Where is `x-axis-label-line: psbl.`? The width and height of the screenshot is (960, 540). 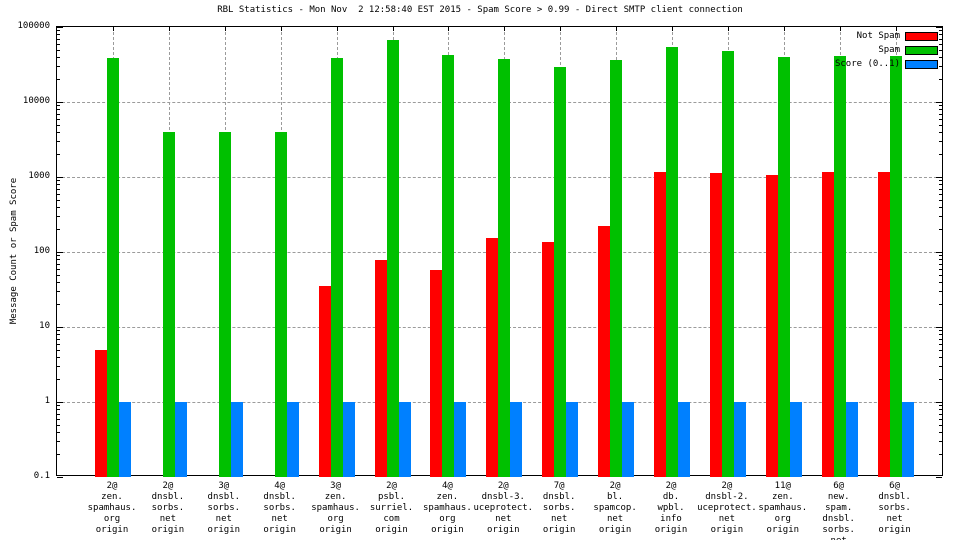
x-axis-label-line: psbl. is located at coordinates (391, 497).